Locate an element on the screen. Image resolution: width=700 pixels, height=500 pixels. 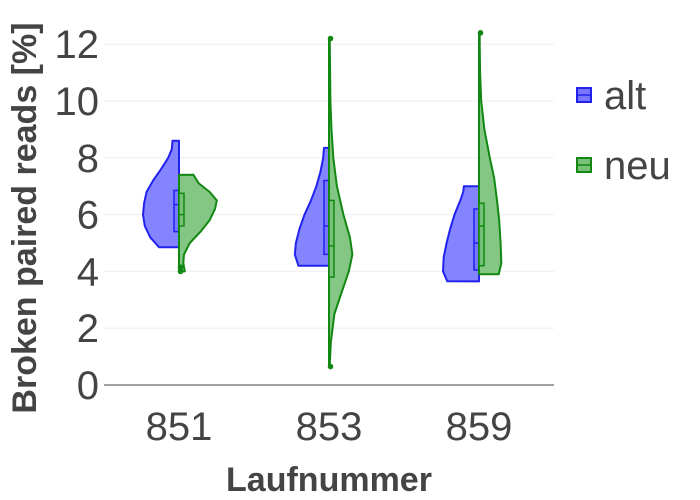
legend-item-neu: neu is located at coordinates (623, 166).